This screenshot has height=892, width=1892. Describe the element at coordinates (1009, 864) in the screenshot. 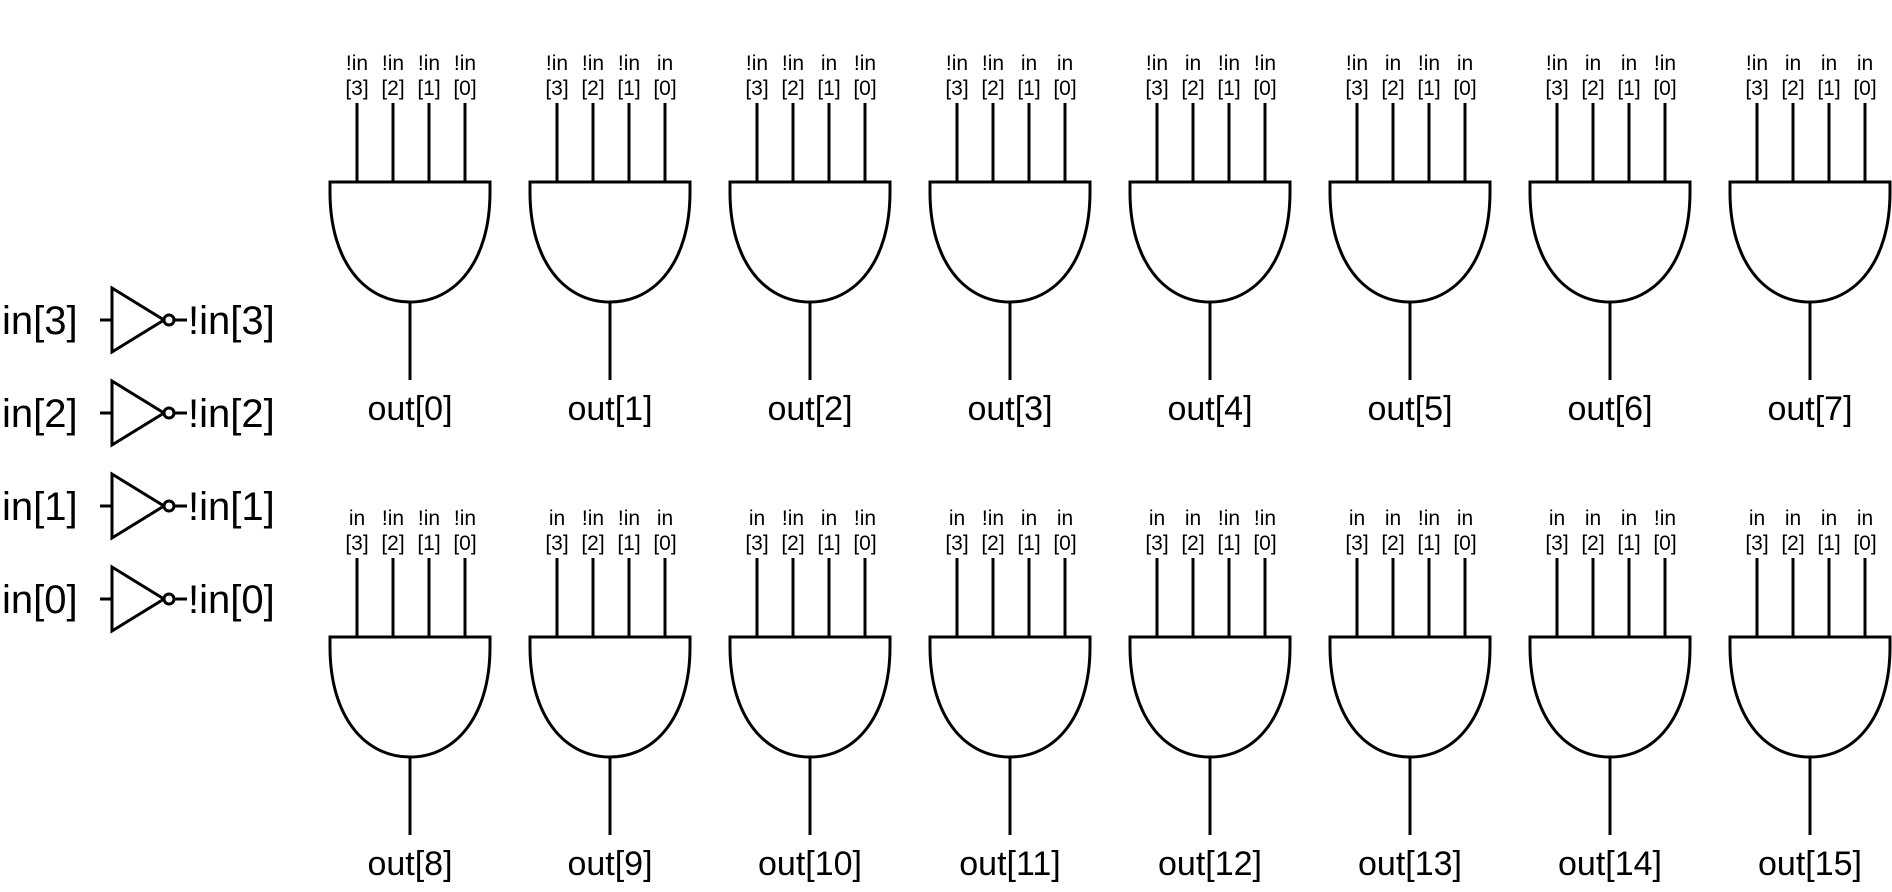

I see `gate-output-label: out[11]` at that location.